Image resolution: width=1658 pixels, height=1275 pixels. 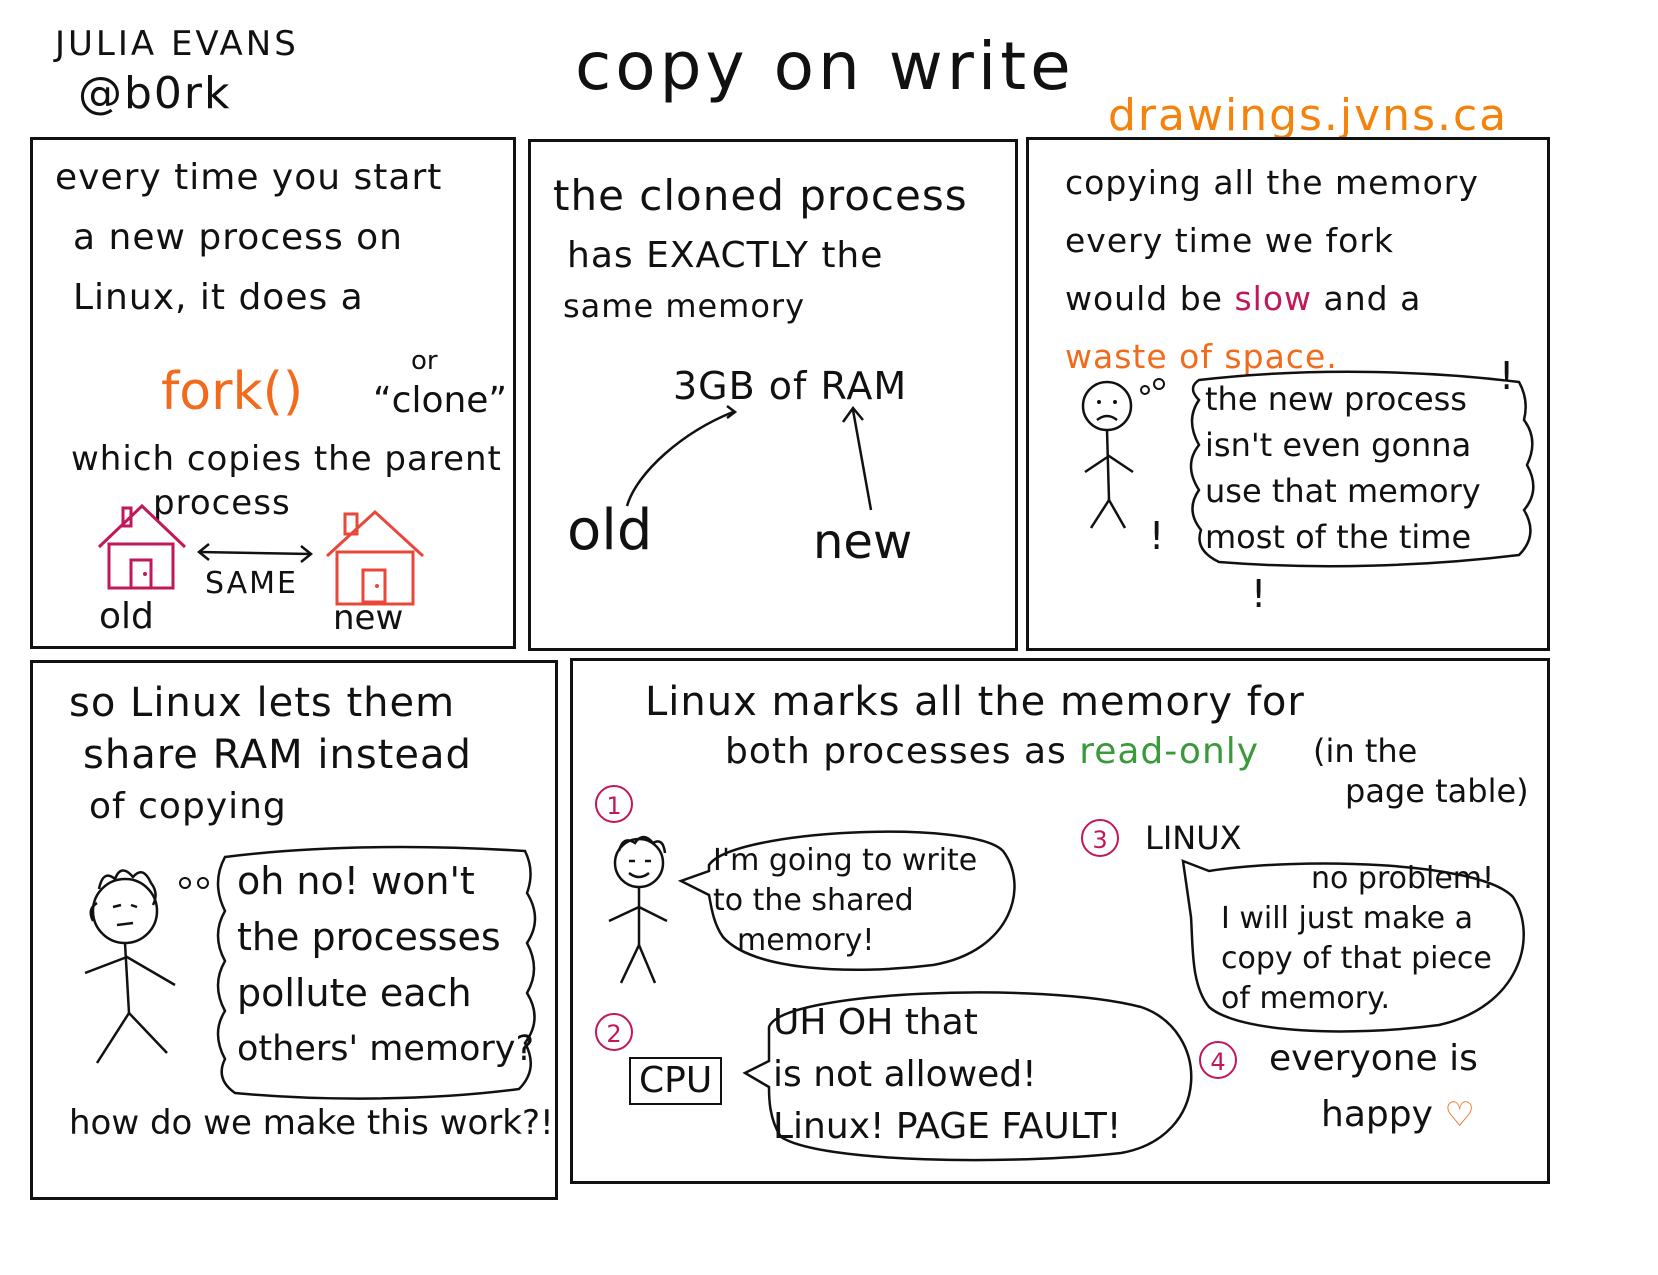 What do you see at coordinates (684, 306) in the screenshot?
I see `text-line: same memory` at bounding box center [684, 306].